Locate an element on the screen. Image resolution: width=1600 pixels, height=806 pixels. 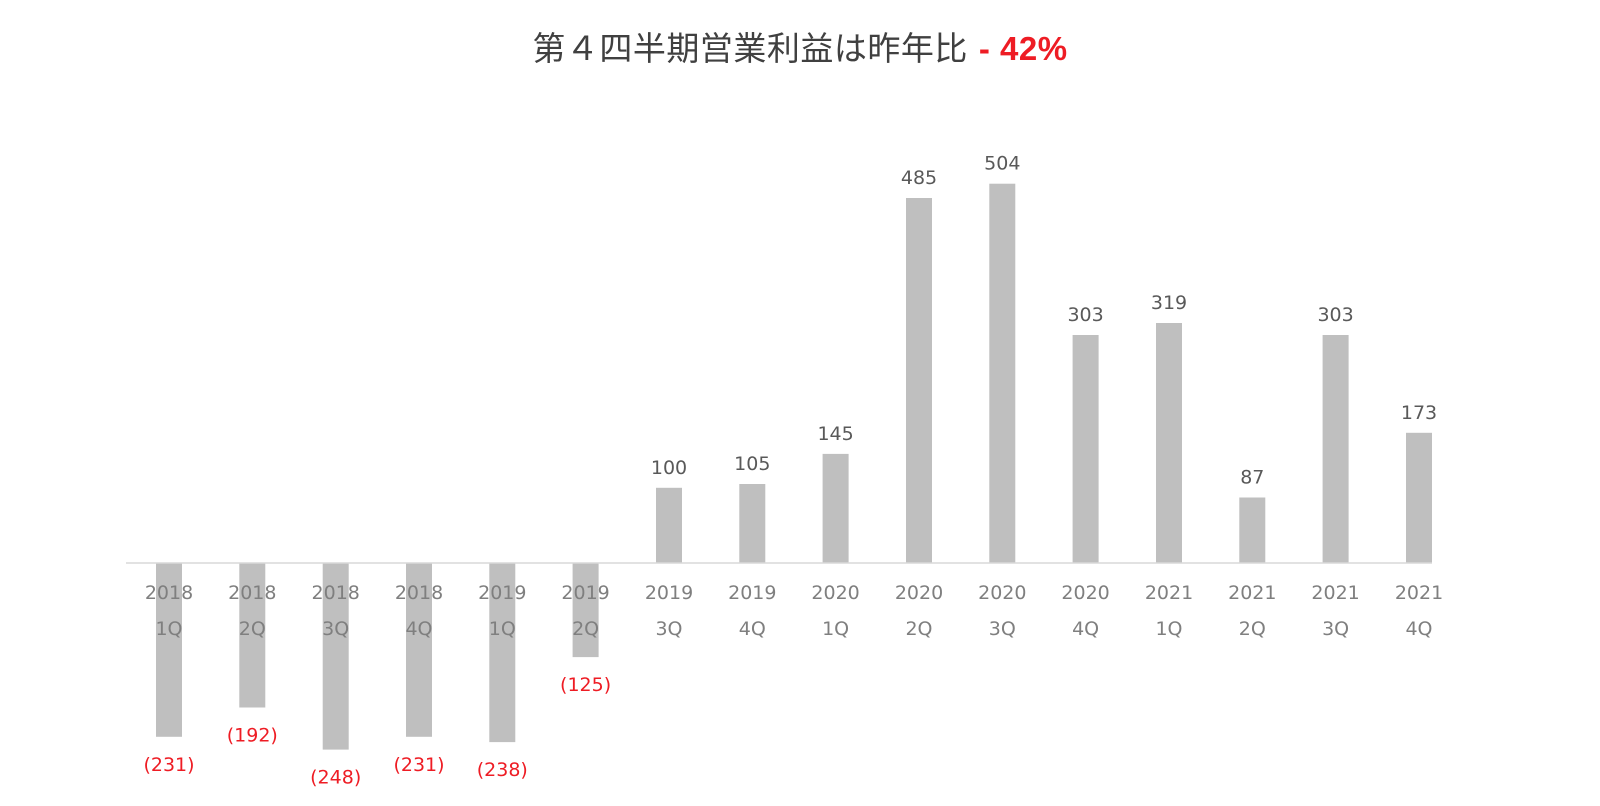
data-label: 145 is located at coordinates (835, 434).